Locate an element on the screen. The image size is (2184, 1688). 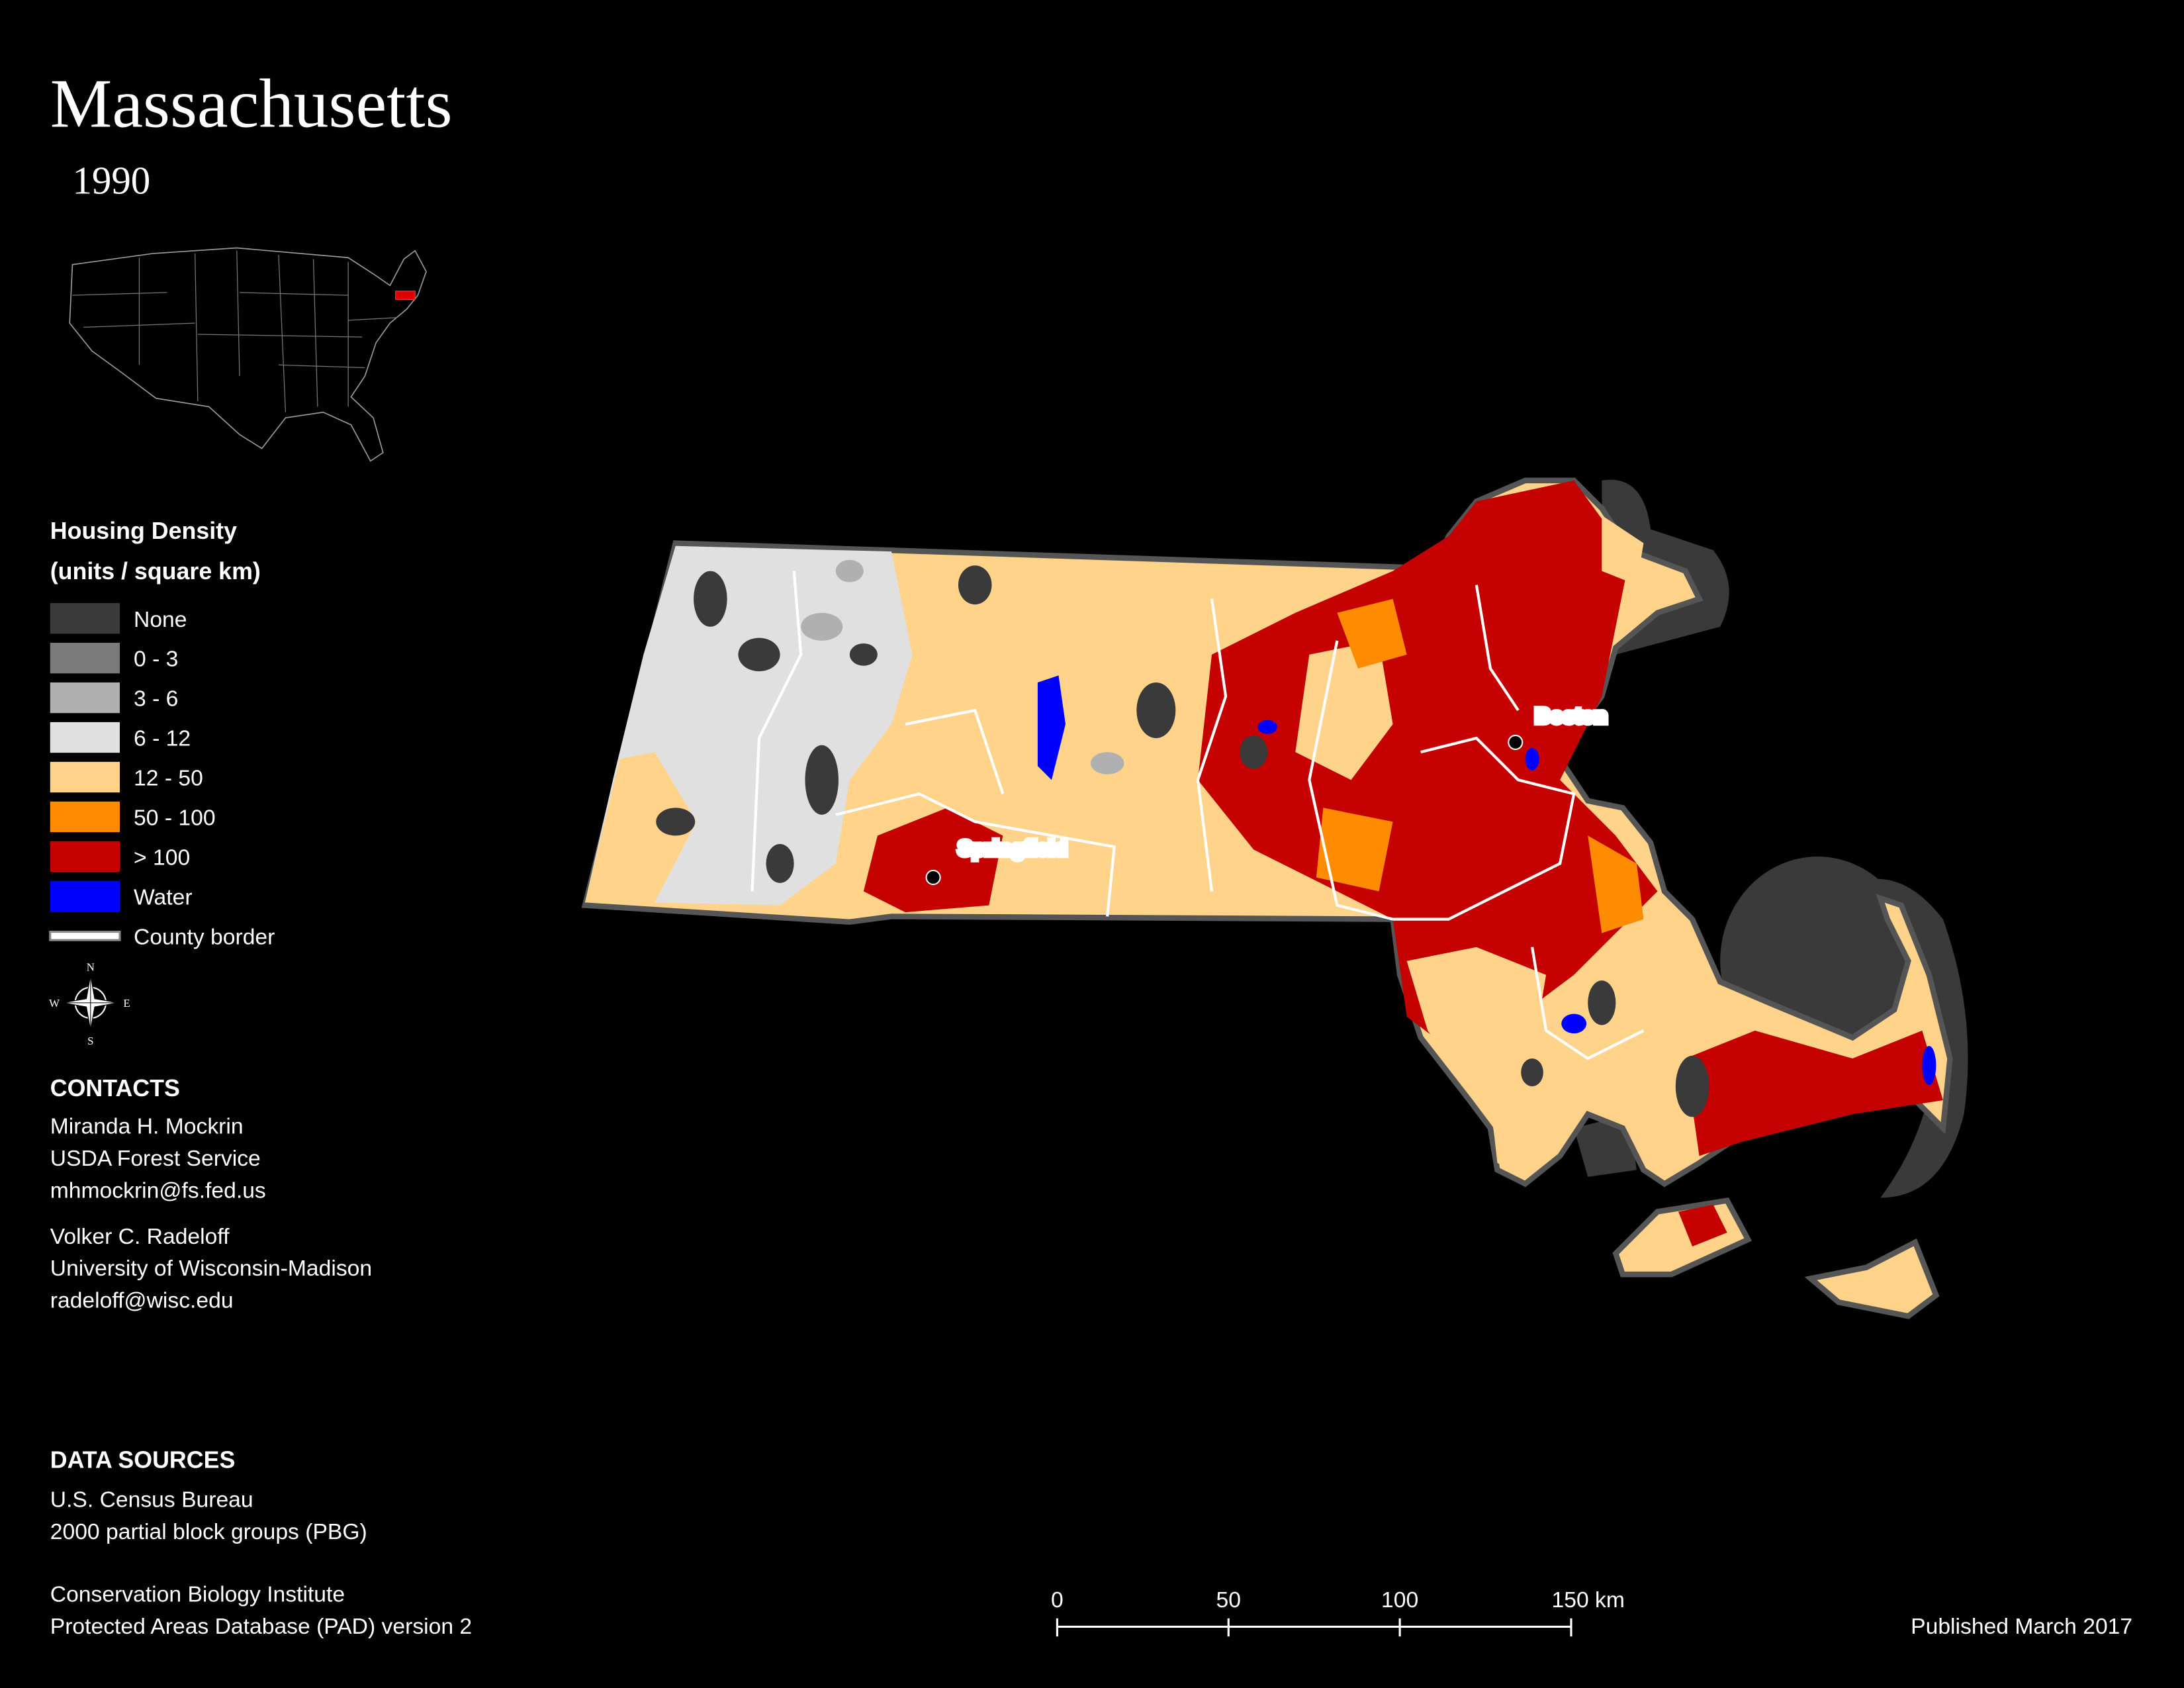
city-label: Springfield is located at coordinates (1013, 848).